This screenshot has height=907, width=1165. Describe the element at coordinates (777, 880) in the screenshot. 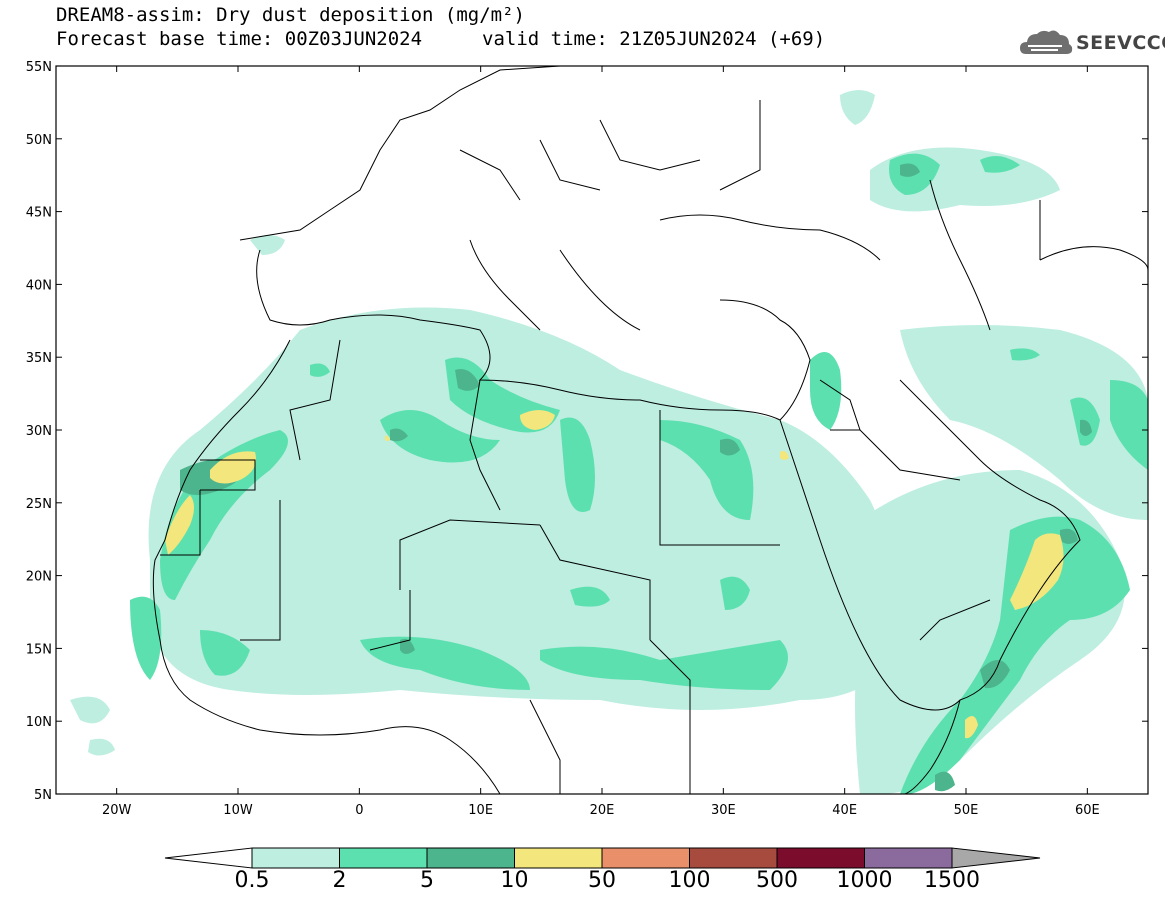

I see `colorbar-label: 500` at that location.